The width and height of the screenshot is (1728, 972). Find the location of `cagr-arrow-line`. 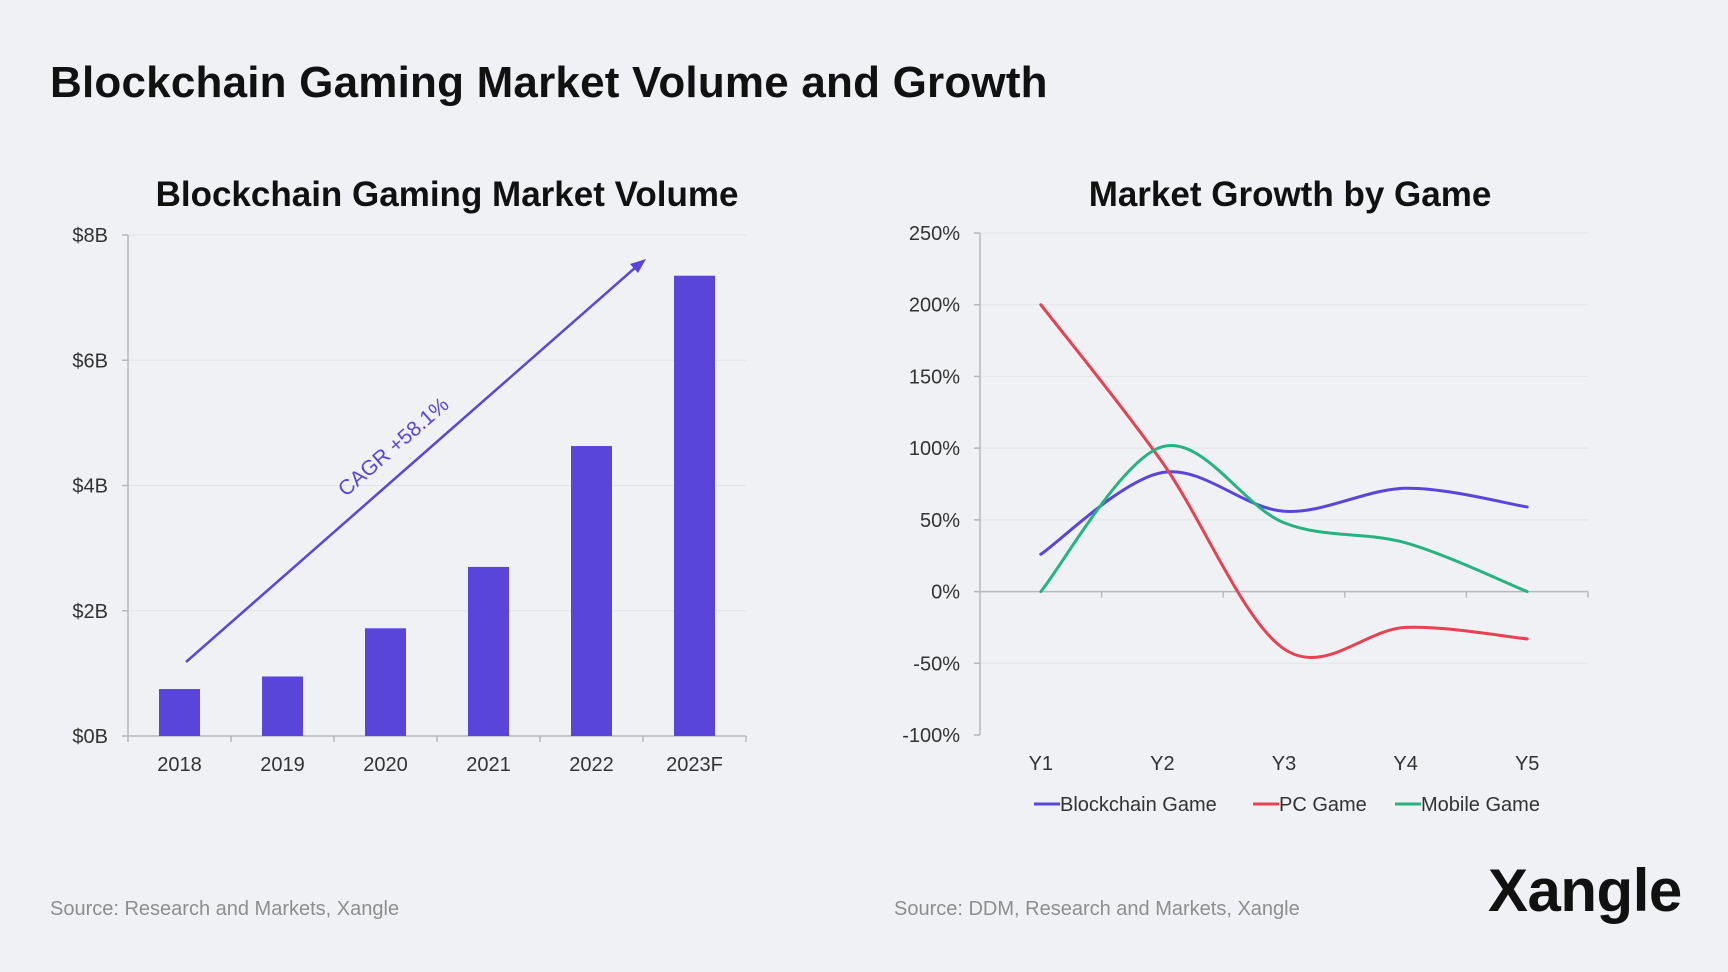

cagr-arrow-line is located at coordinates (411, 464).